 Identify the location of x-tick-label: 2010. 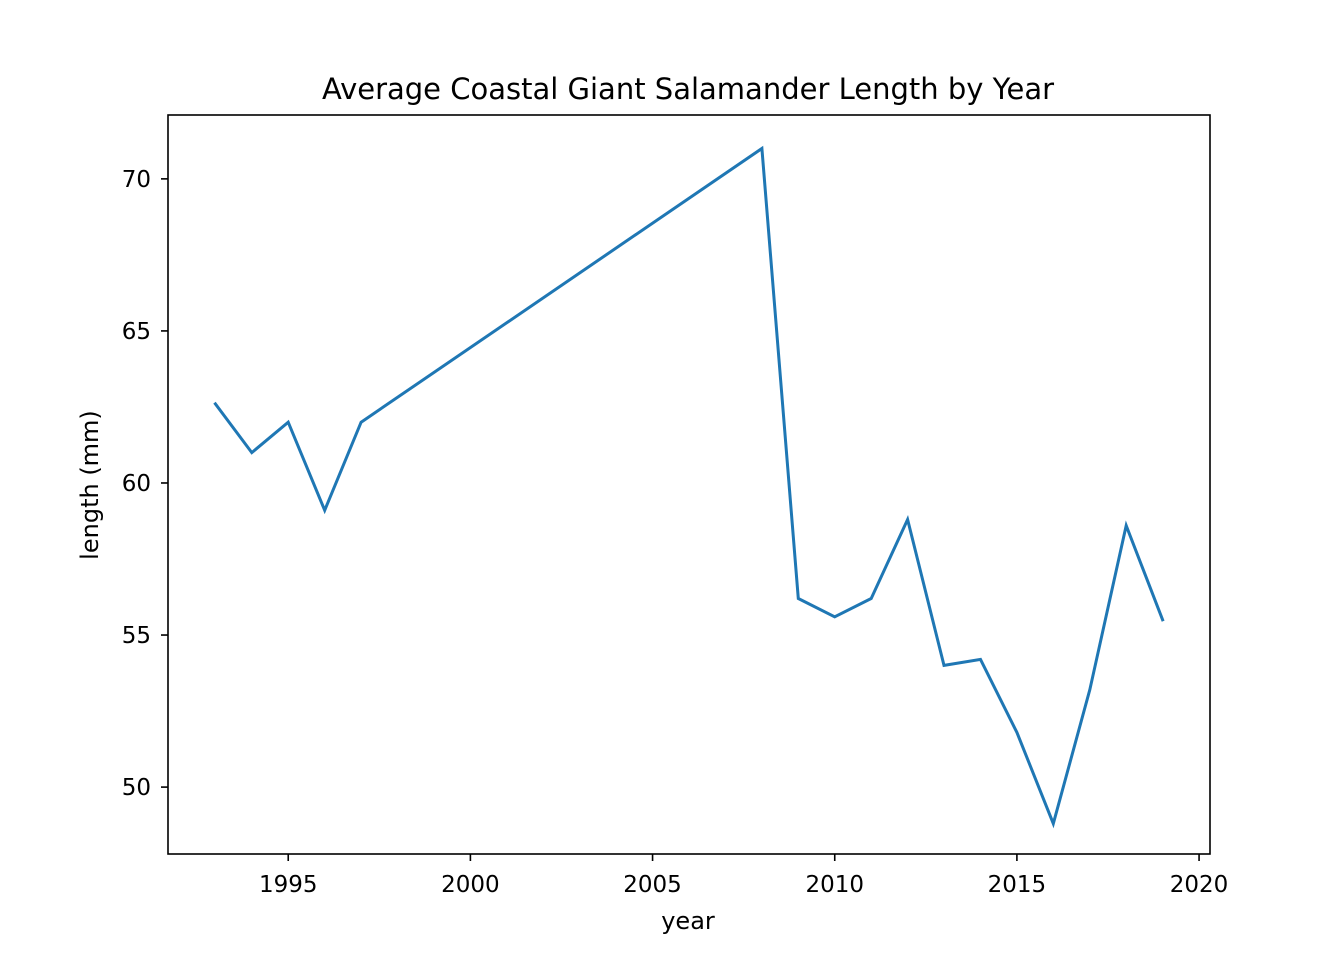
(834, 885).